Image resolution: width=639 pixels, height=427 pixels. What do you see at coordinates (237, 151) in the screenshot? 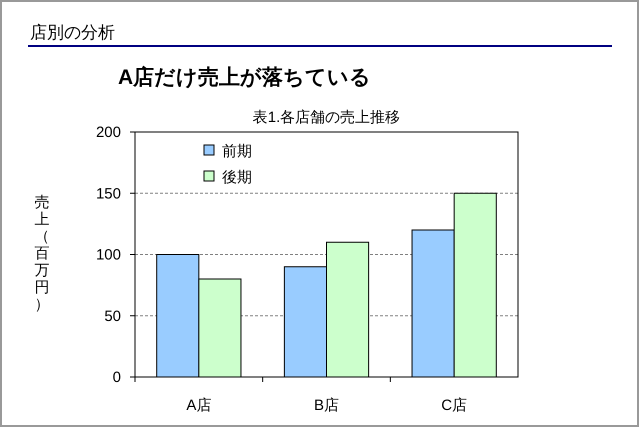
I see `legend-label: 前期` at bounding box center [237, 151].